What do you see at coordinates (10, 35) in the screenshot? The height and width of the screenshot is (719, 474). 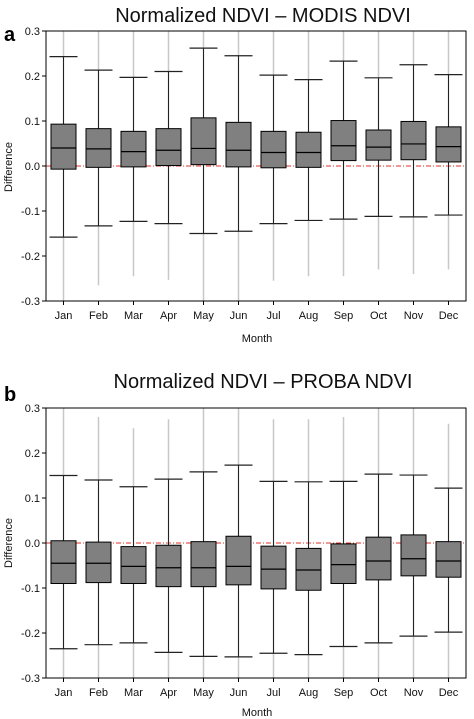 I see `panel-letter: a` at bounding box center [10, 35].